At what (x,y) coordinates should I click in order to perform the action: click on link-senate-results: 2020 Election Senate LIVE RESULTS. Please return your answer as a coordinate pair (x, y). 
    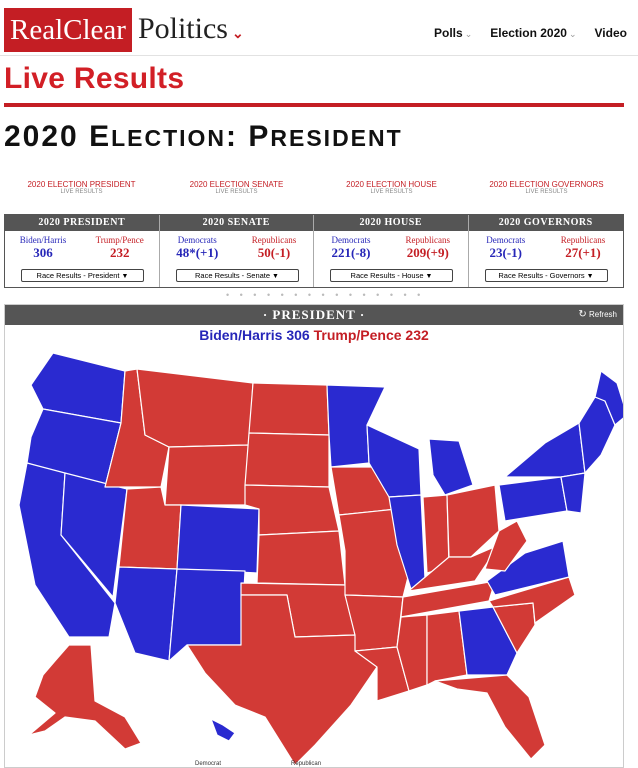
    Looking at the image, I should click on (236, 187).